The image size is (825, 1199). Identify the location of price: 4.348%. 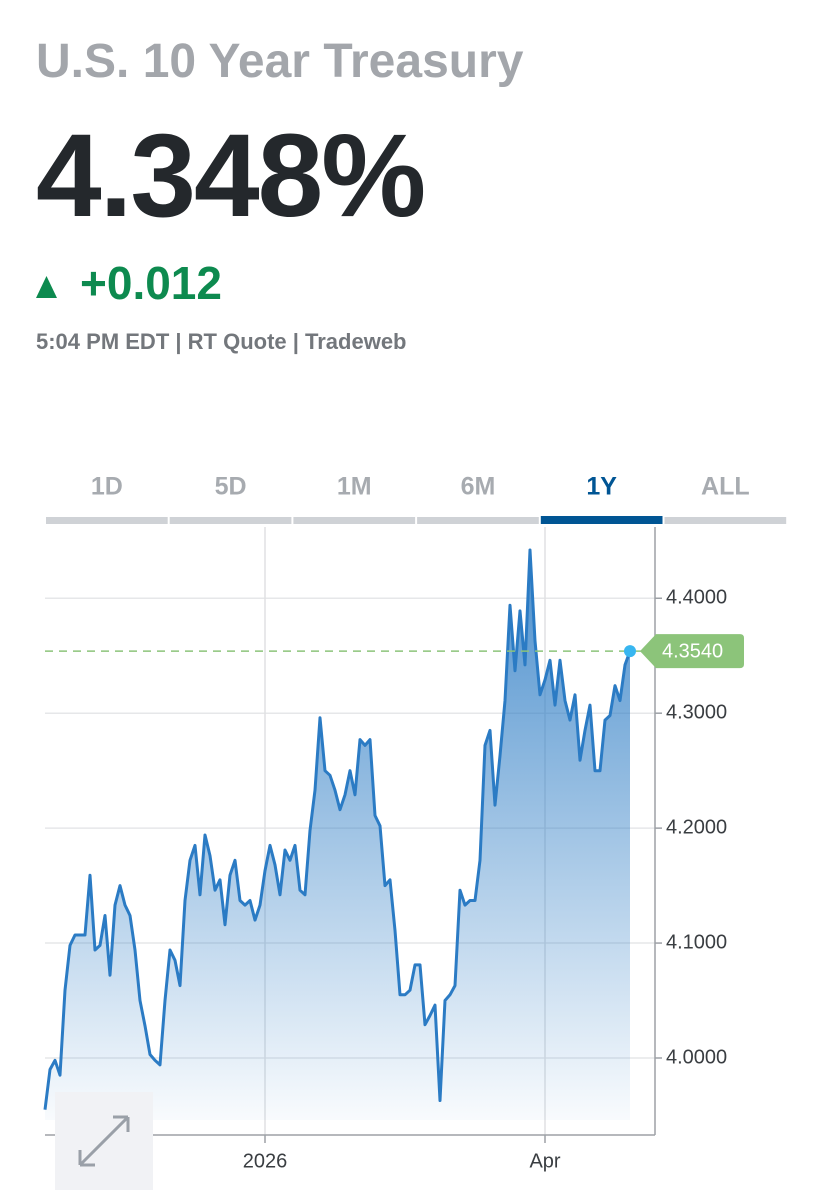
(231, 176).